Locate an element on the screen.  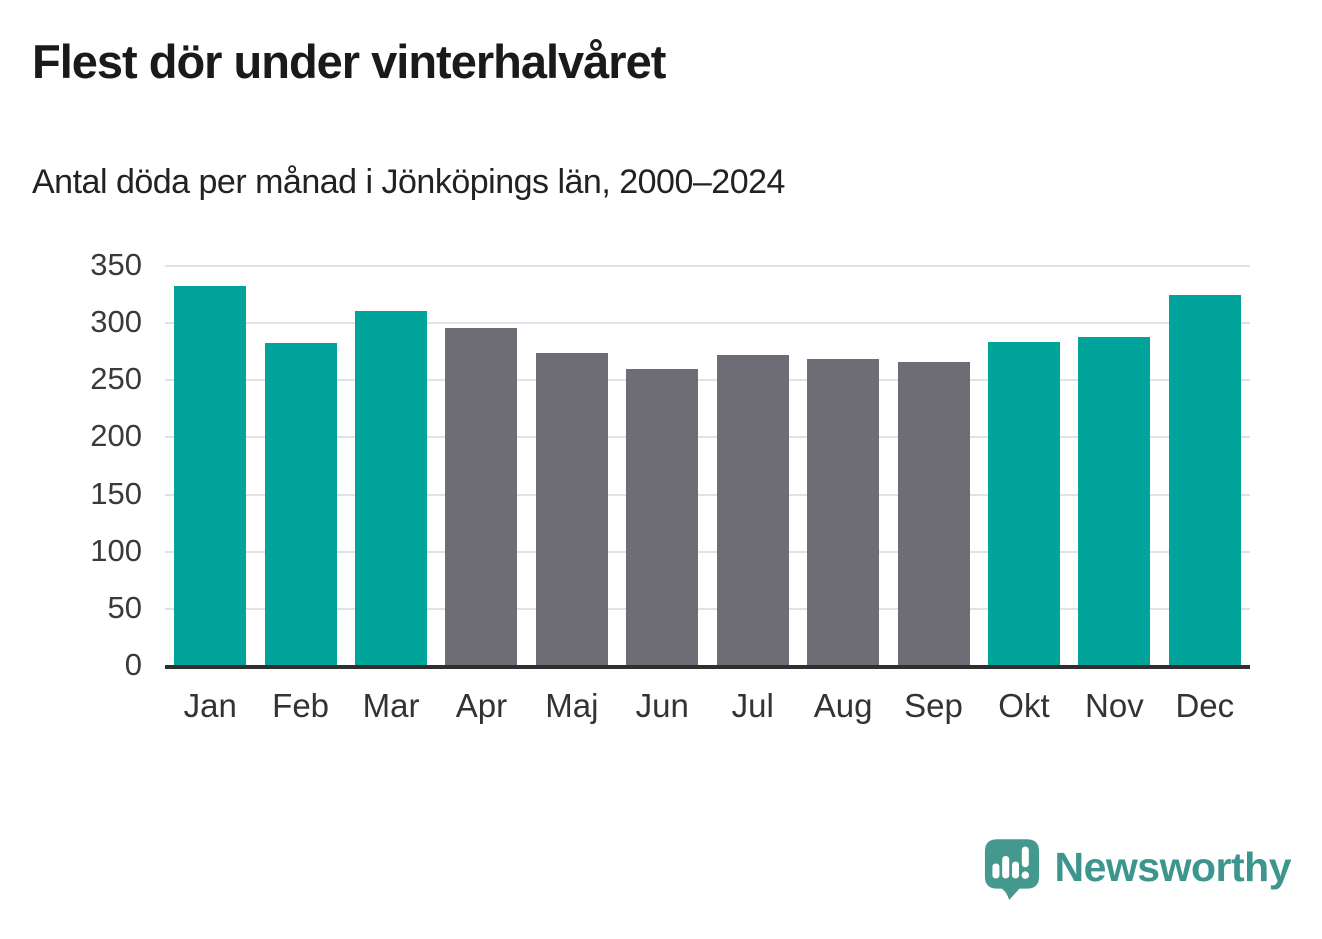
bar-slot-apr: Apr is located at coordinates (481, 494).